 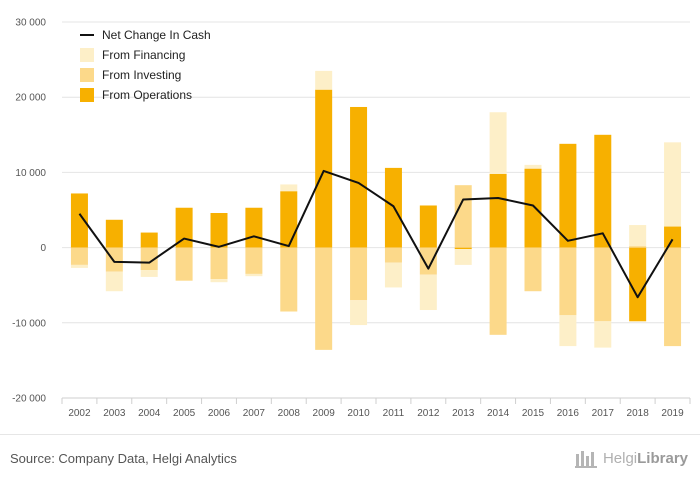 I want to click on legend-swatch-from-financing, so click(x=87, y=55).